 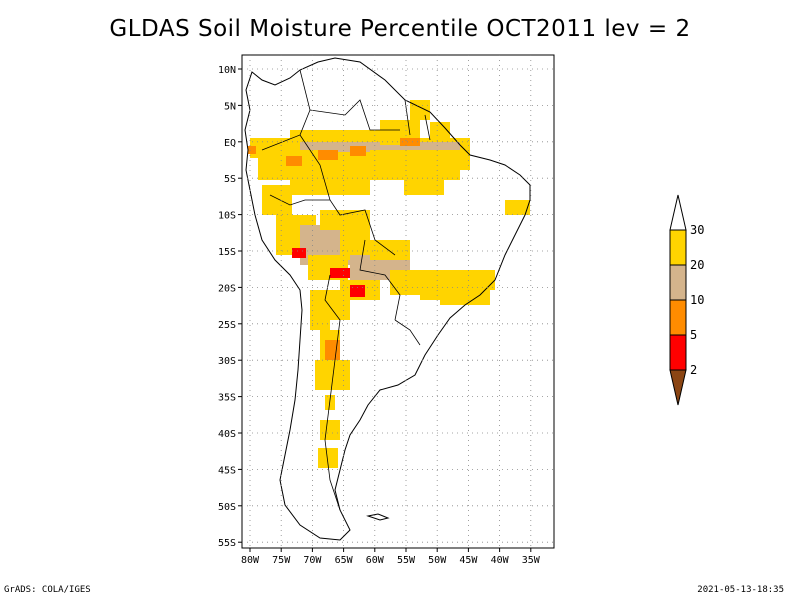 What do you see at coordinates (227, 325) in the screenshot?
I see `lat-tick-label: 25S` at bounding box center [227, 325].